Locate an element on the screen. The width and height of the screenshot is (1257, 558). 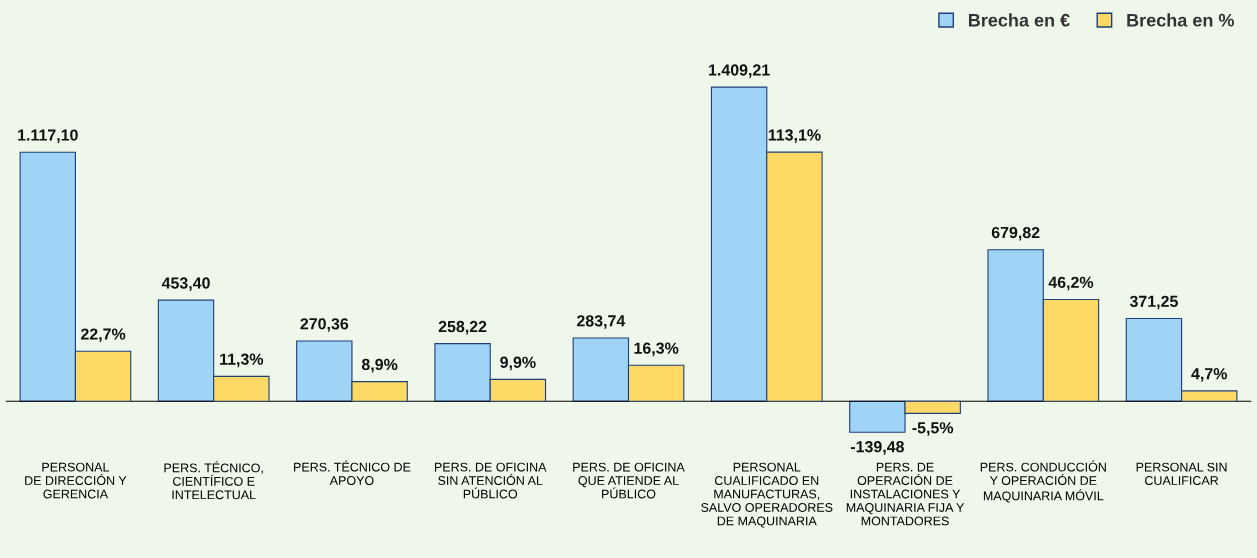
data-label: 371,25 is located at coordinates (1153, 302).